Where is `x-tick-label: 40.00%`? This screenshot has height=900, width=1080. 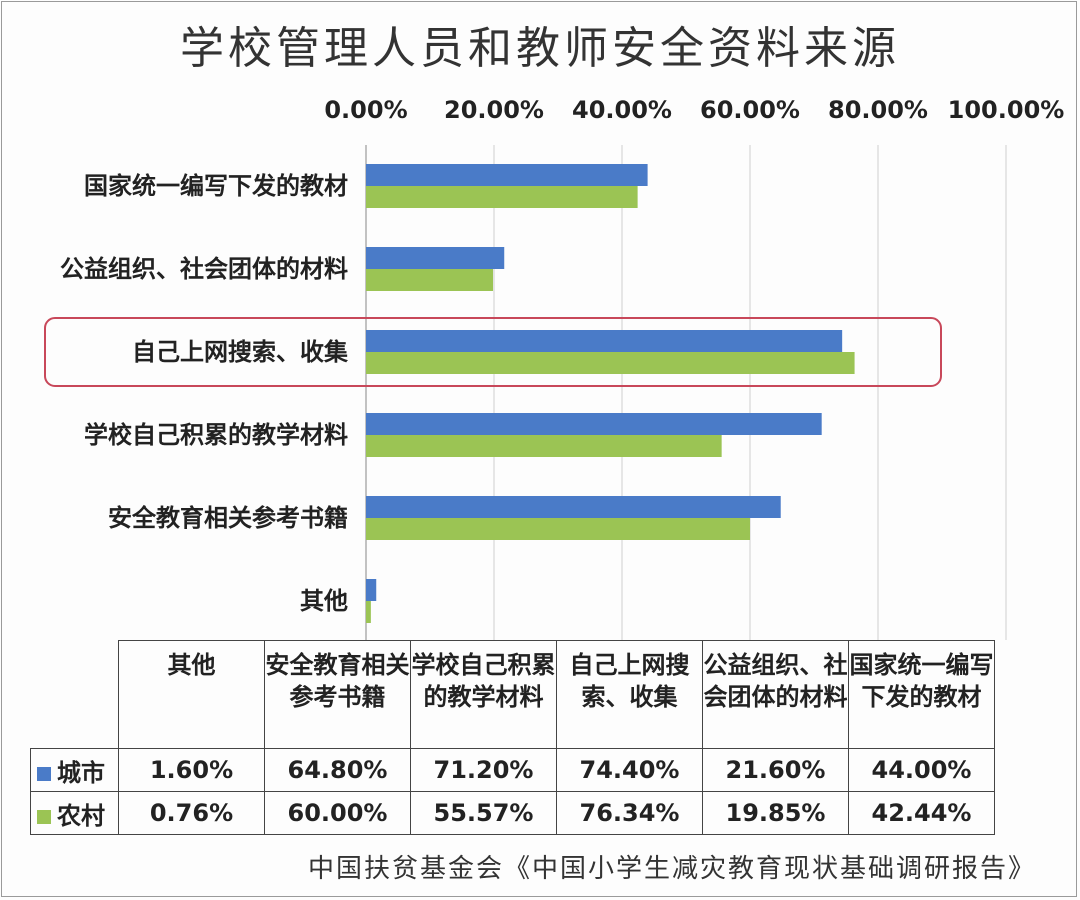
x-tick-label: 40.00% is located at coordinates (622, 110).